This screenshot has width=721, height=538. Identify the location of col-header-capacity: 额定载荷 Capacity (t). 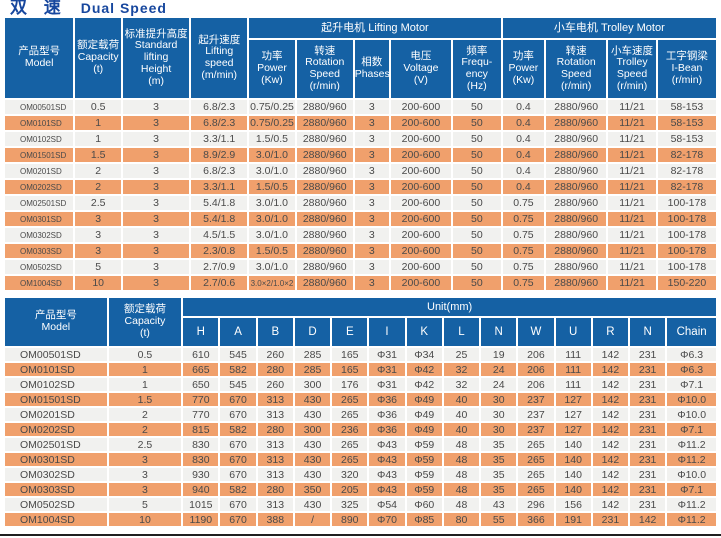
(145, 322).